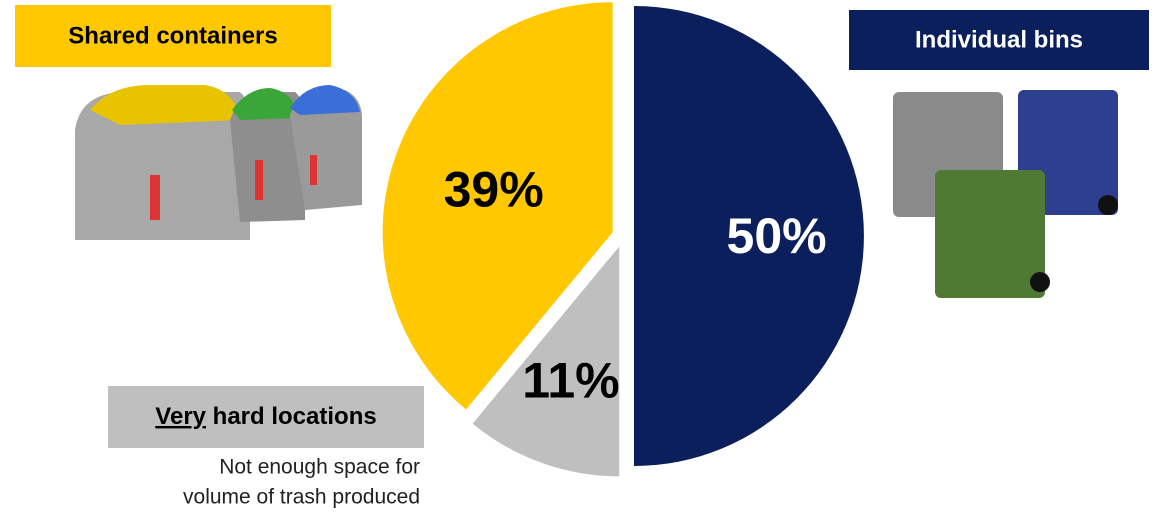  Describe the element at coordinates (570, 381) in the screenshot. I see `value-label: 11%` at that location.